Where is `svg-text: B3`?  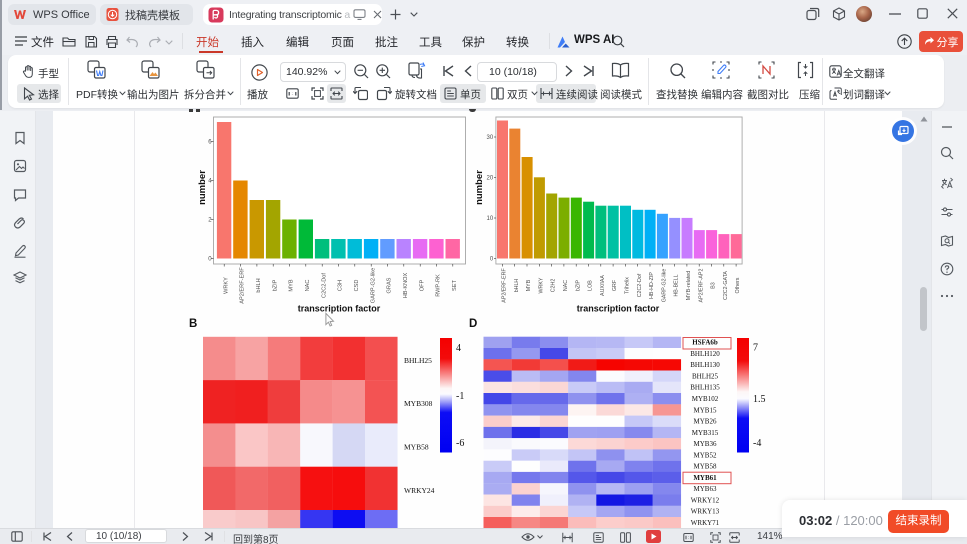 svg-text: B3 is located at coordinates (714, 285).